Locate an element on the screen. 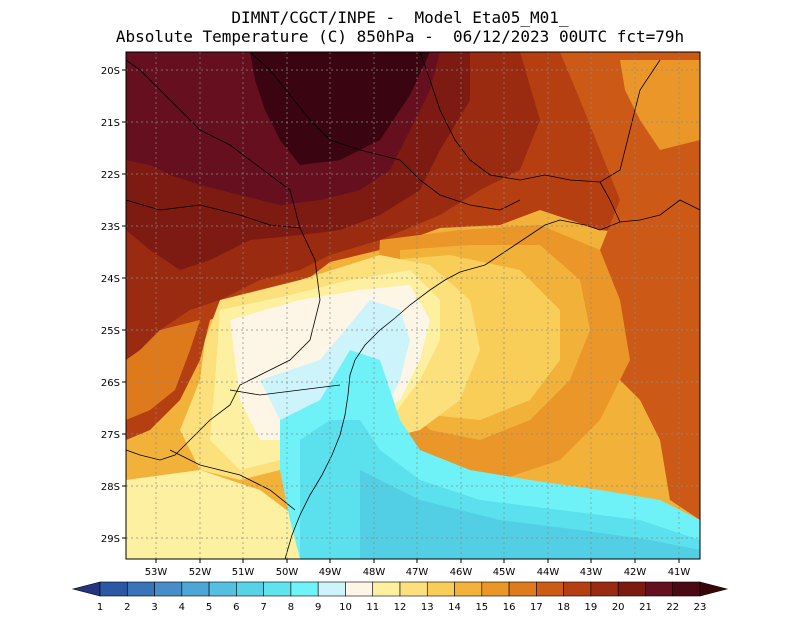 The width and height of the screenshot is (800, 618). colorbar-arrow-left is located at coordinates (86, 589).